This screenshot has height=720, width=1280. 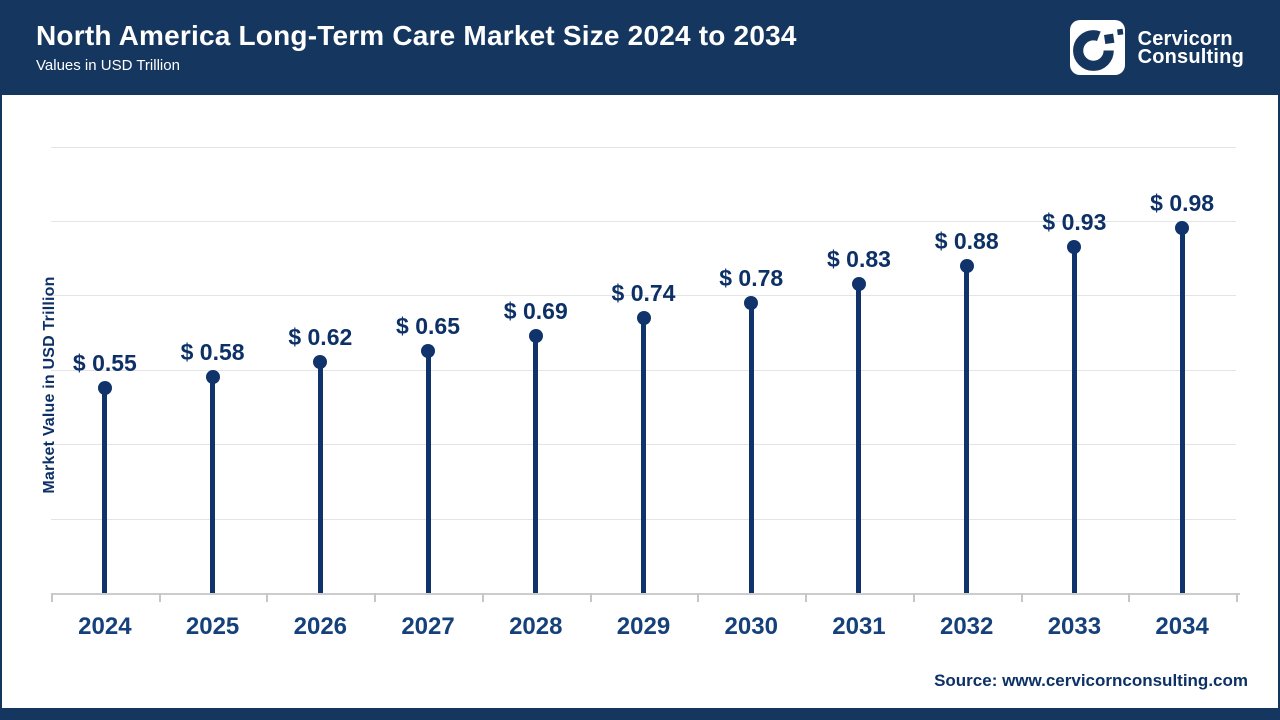 I want to click on bottom-accent-bar, so click(x=640, y=714).